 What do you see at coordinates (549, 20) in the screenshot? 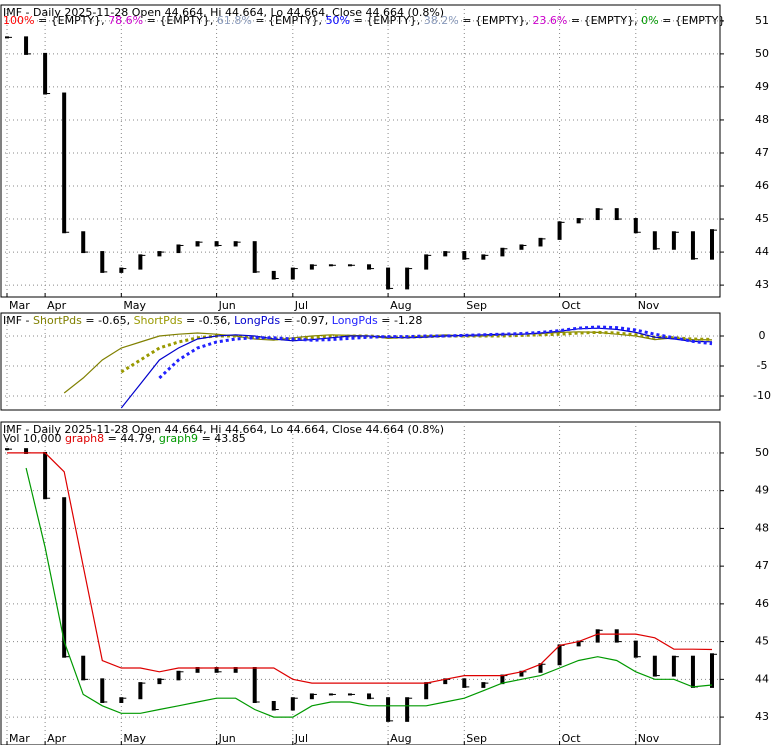
I see `fib-label: 23.6%` at bounding box center [549, 20].